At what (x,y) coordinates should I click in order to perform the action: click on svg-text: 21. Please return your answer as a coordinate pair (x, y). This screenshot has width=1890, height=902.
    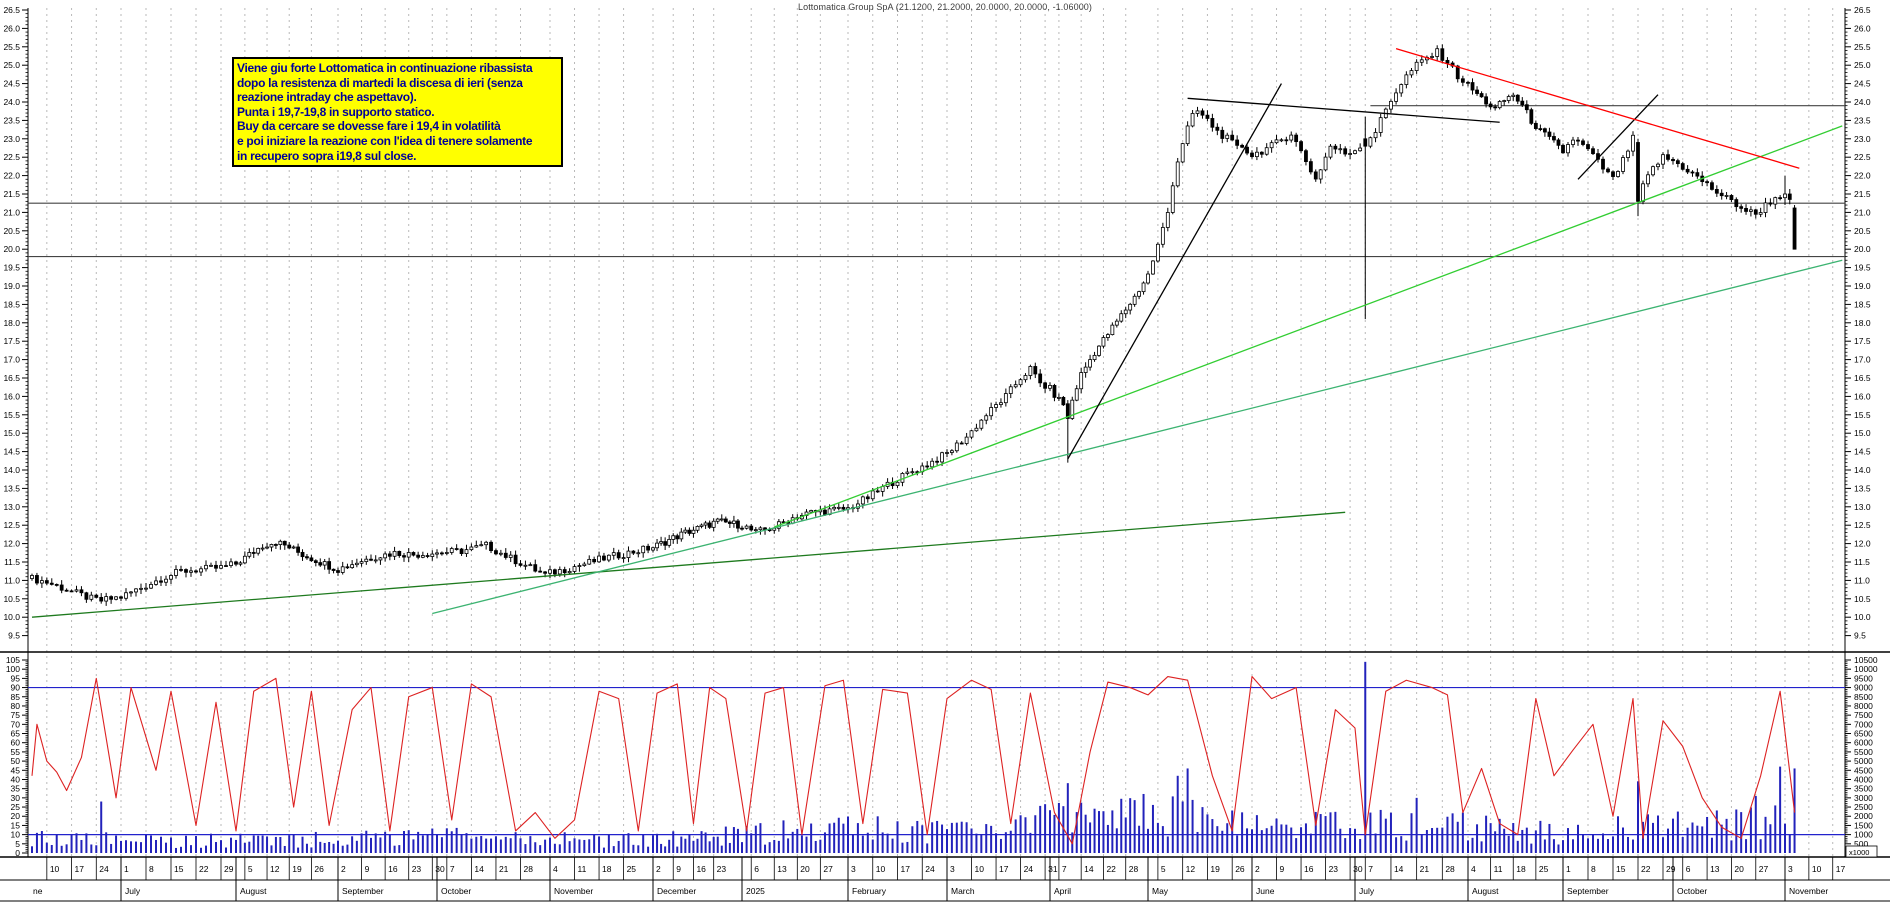
    Looking at the image, I should click on (504, 869).